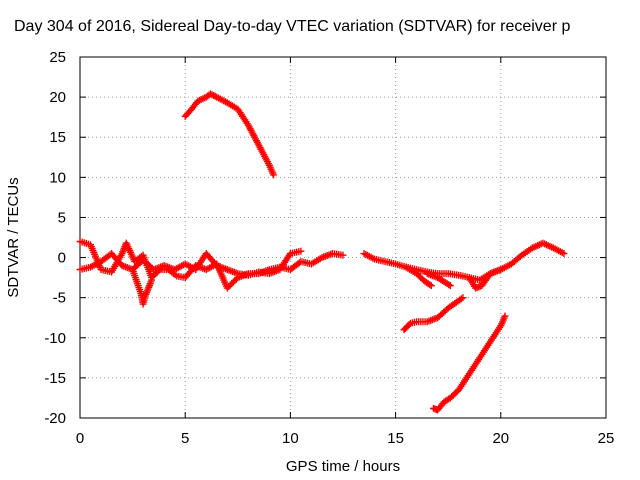 The width and height of the screenshot is (640, 480). Describe the element at coordinates (62, 217) in the screenshot. I see `y-tick-label: 5` at that location.